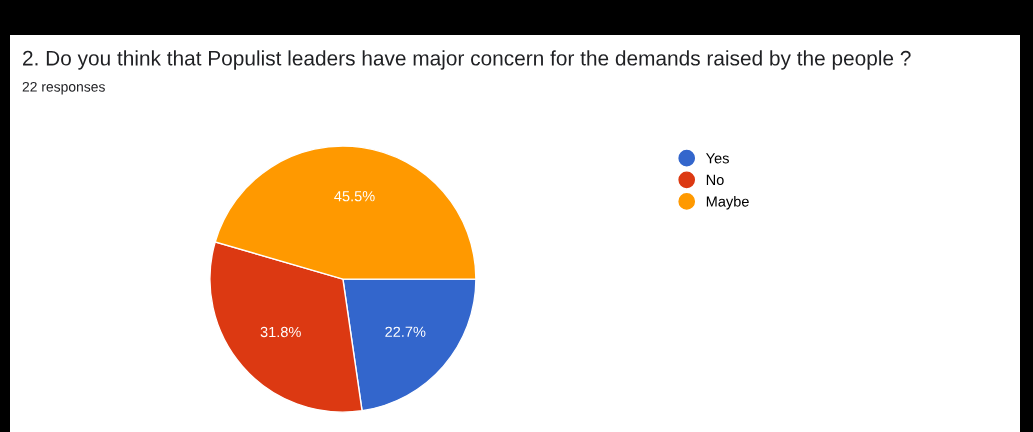  I want to click on legend-label: Yes, so click(717, 158).